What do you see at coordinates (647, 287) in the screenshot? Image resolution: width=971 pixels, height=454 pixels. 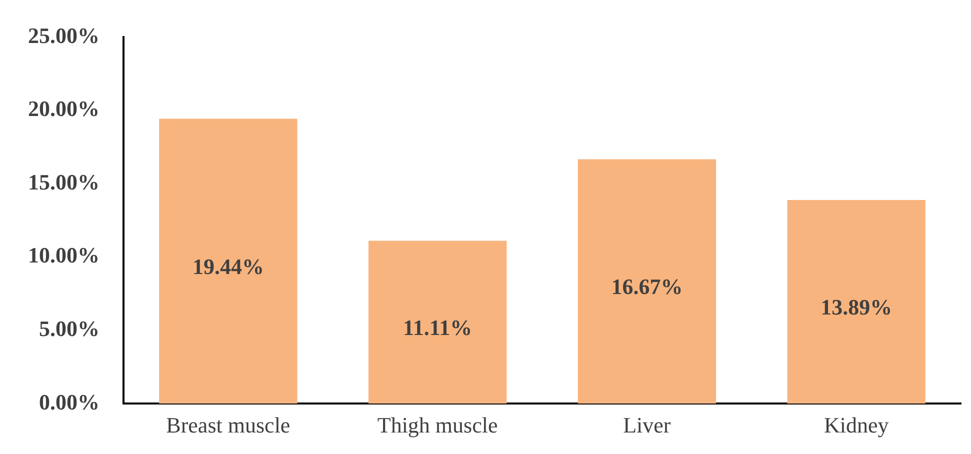 I see `data-label: 16.67%` at bounding box center [647, 287].